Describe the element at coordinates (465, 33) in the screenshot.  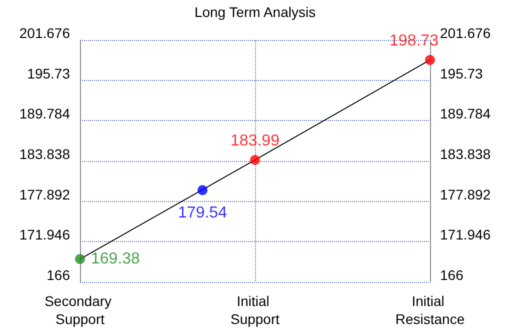
I see `y2-tick-label: 201.676` at that location.